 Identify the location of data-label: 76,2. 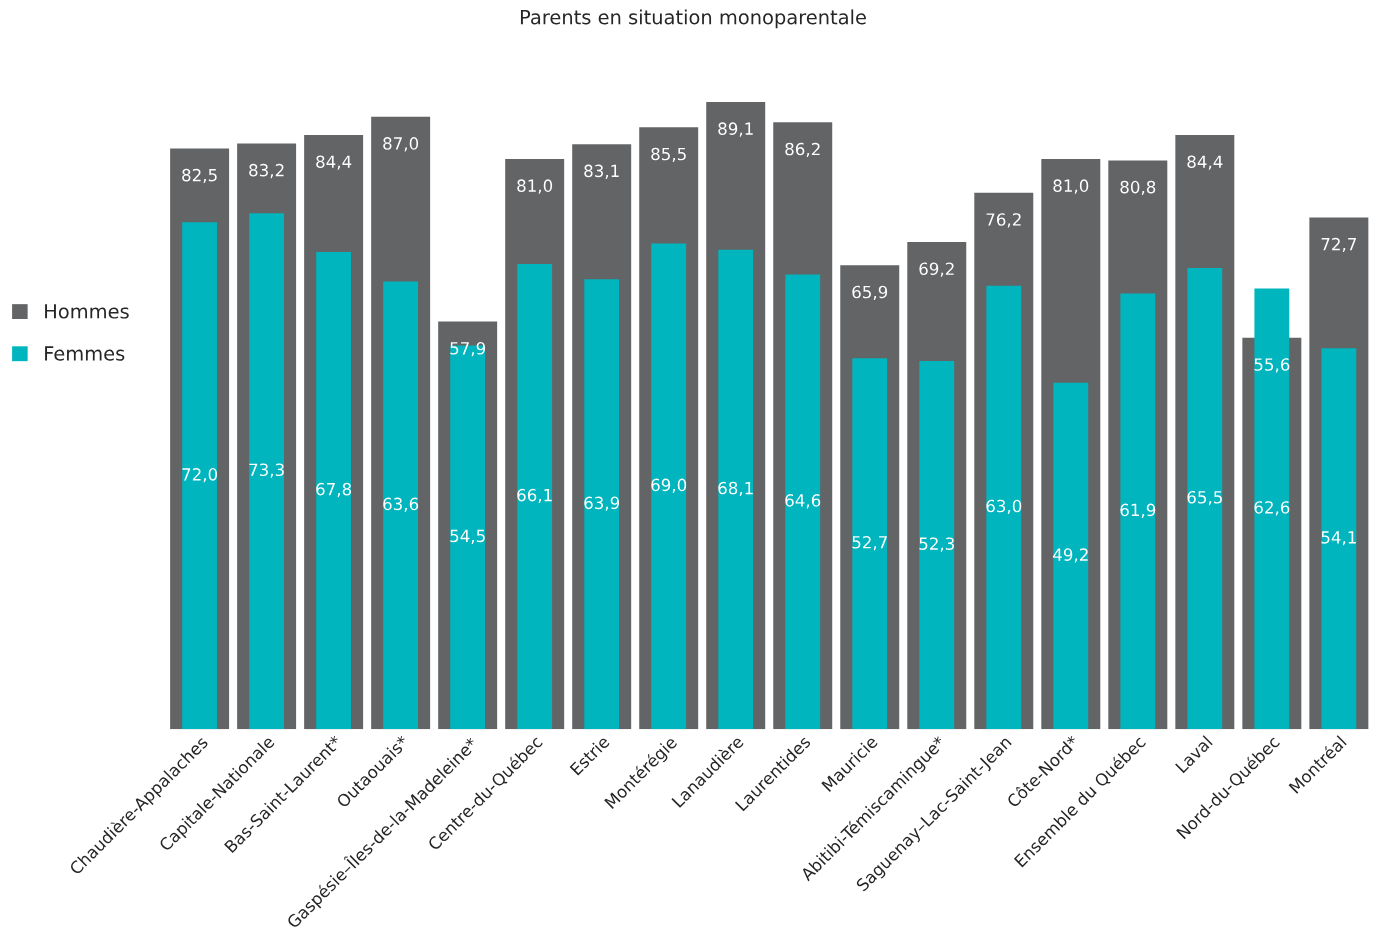
(1003, 220).